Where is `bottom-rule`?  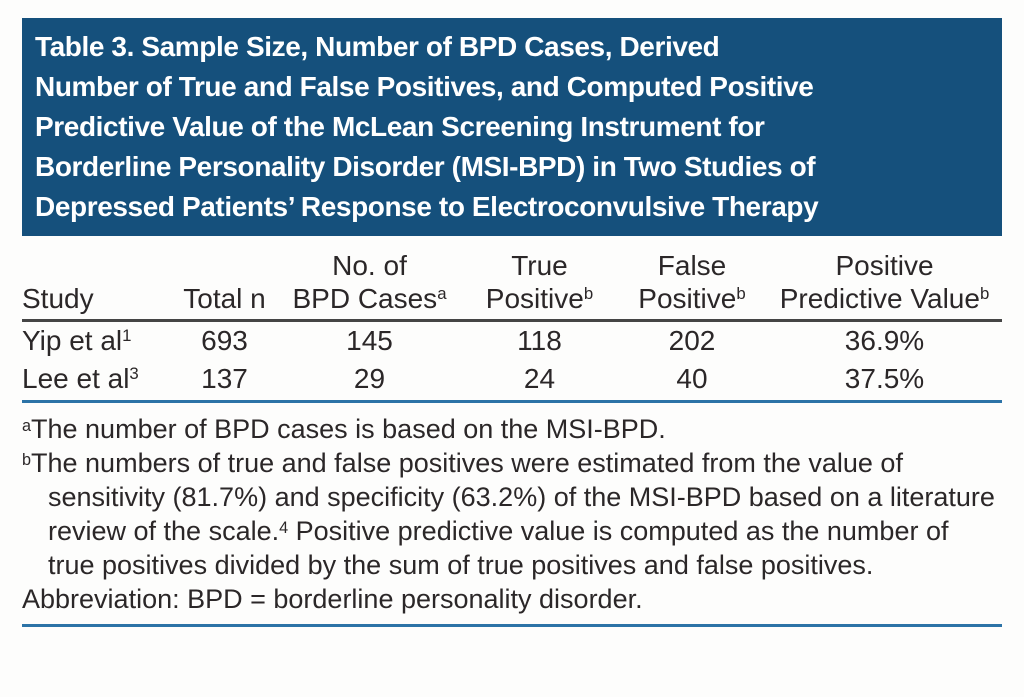 bottom-rule is located at coordinates (512, 625).